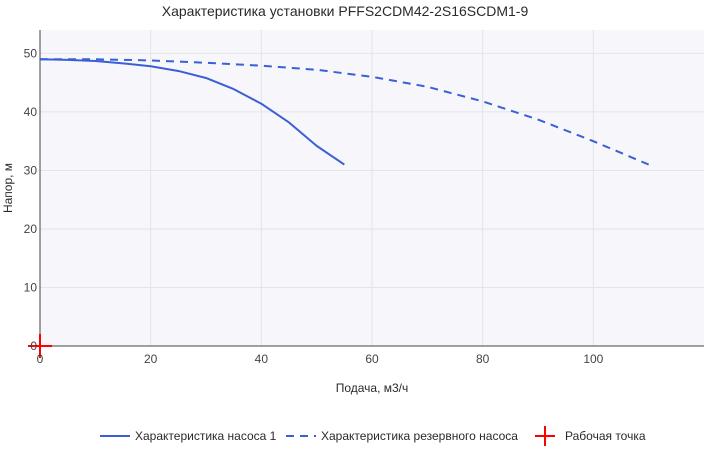  I want to click on y-tick-label: 20, so click(31, 229).